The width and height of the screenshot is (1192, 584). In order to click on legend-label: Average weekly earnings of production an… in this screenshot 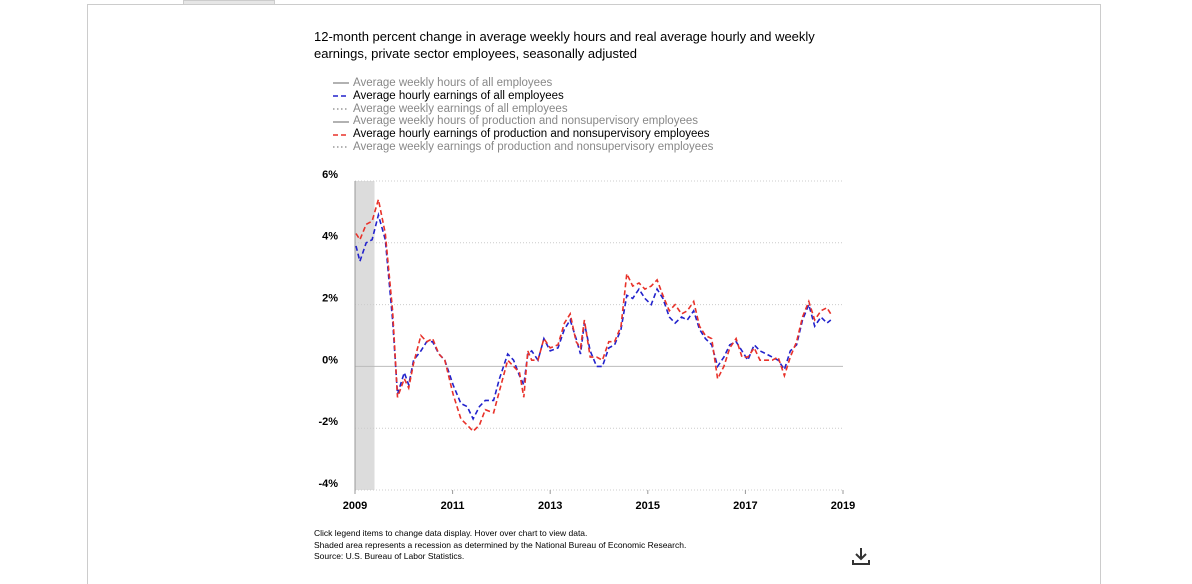, I will do `click(533, 146)`.